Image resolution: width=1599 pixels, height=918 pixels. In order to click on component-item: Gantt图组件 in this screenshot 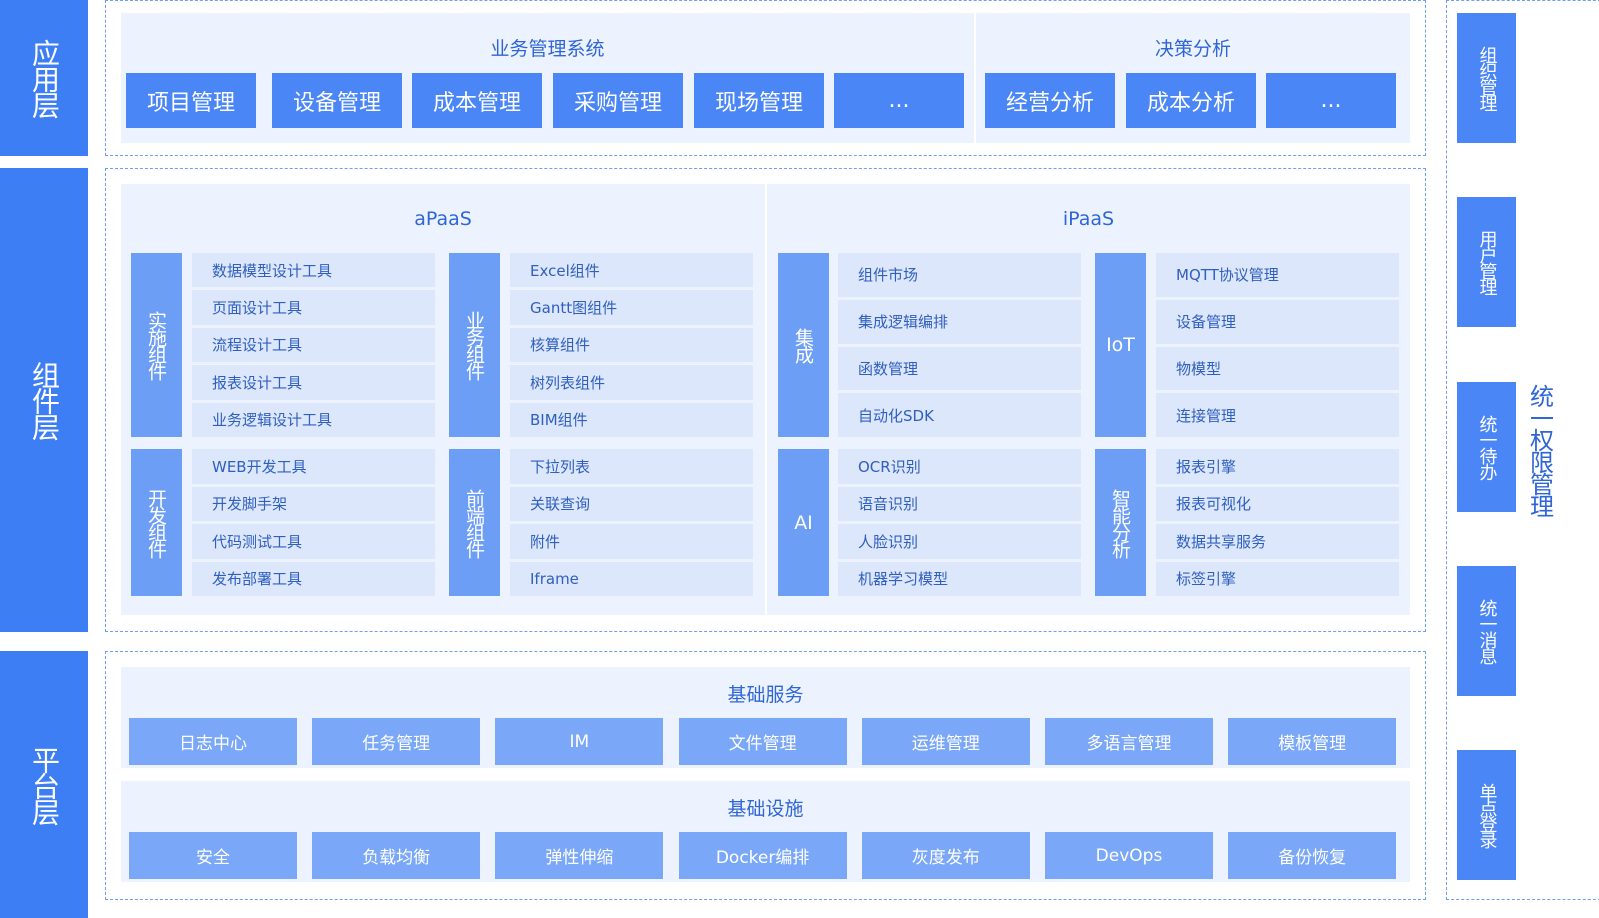, I will do `click(631, 307)`.